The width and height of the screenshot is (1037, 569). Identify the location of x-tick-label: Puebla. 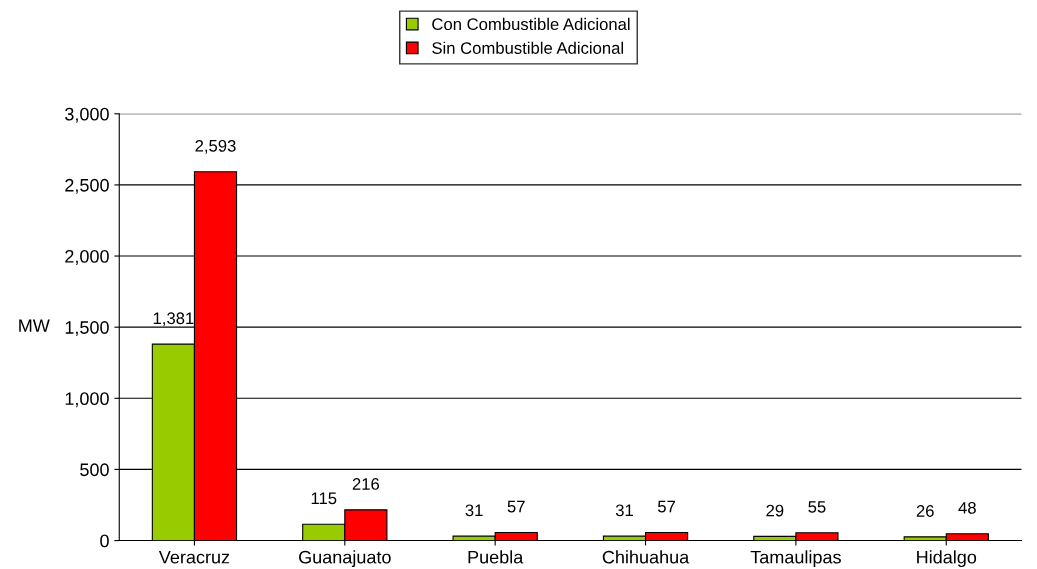
(496, 557).